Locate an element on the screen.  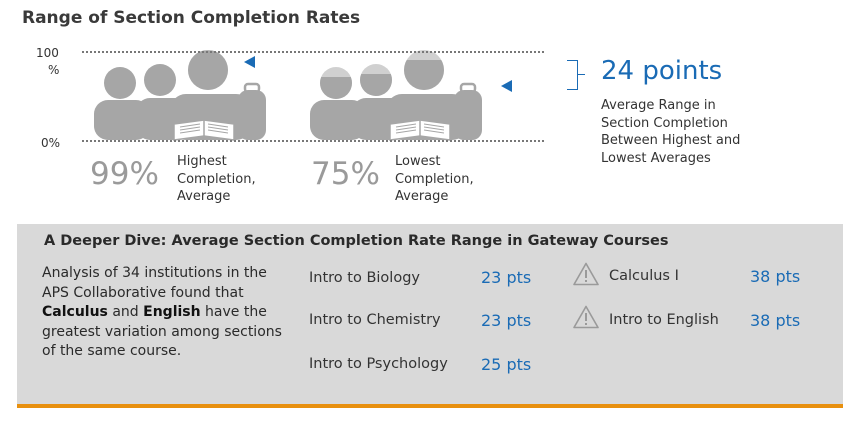
range-bracket-tick is located at coordinates (581, 74).